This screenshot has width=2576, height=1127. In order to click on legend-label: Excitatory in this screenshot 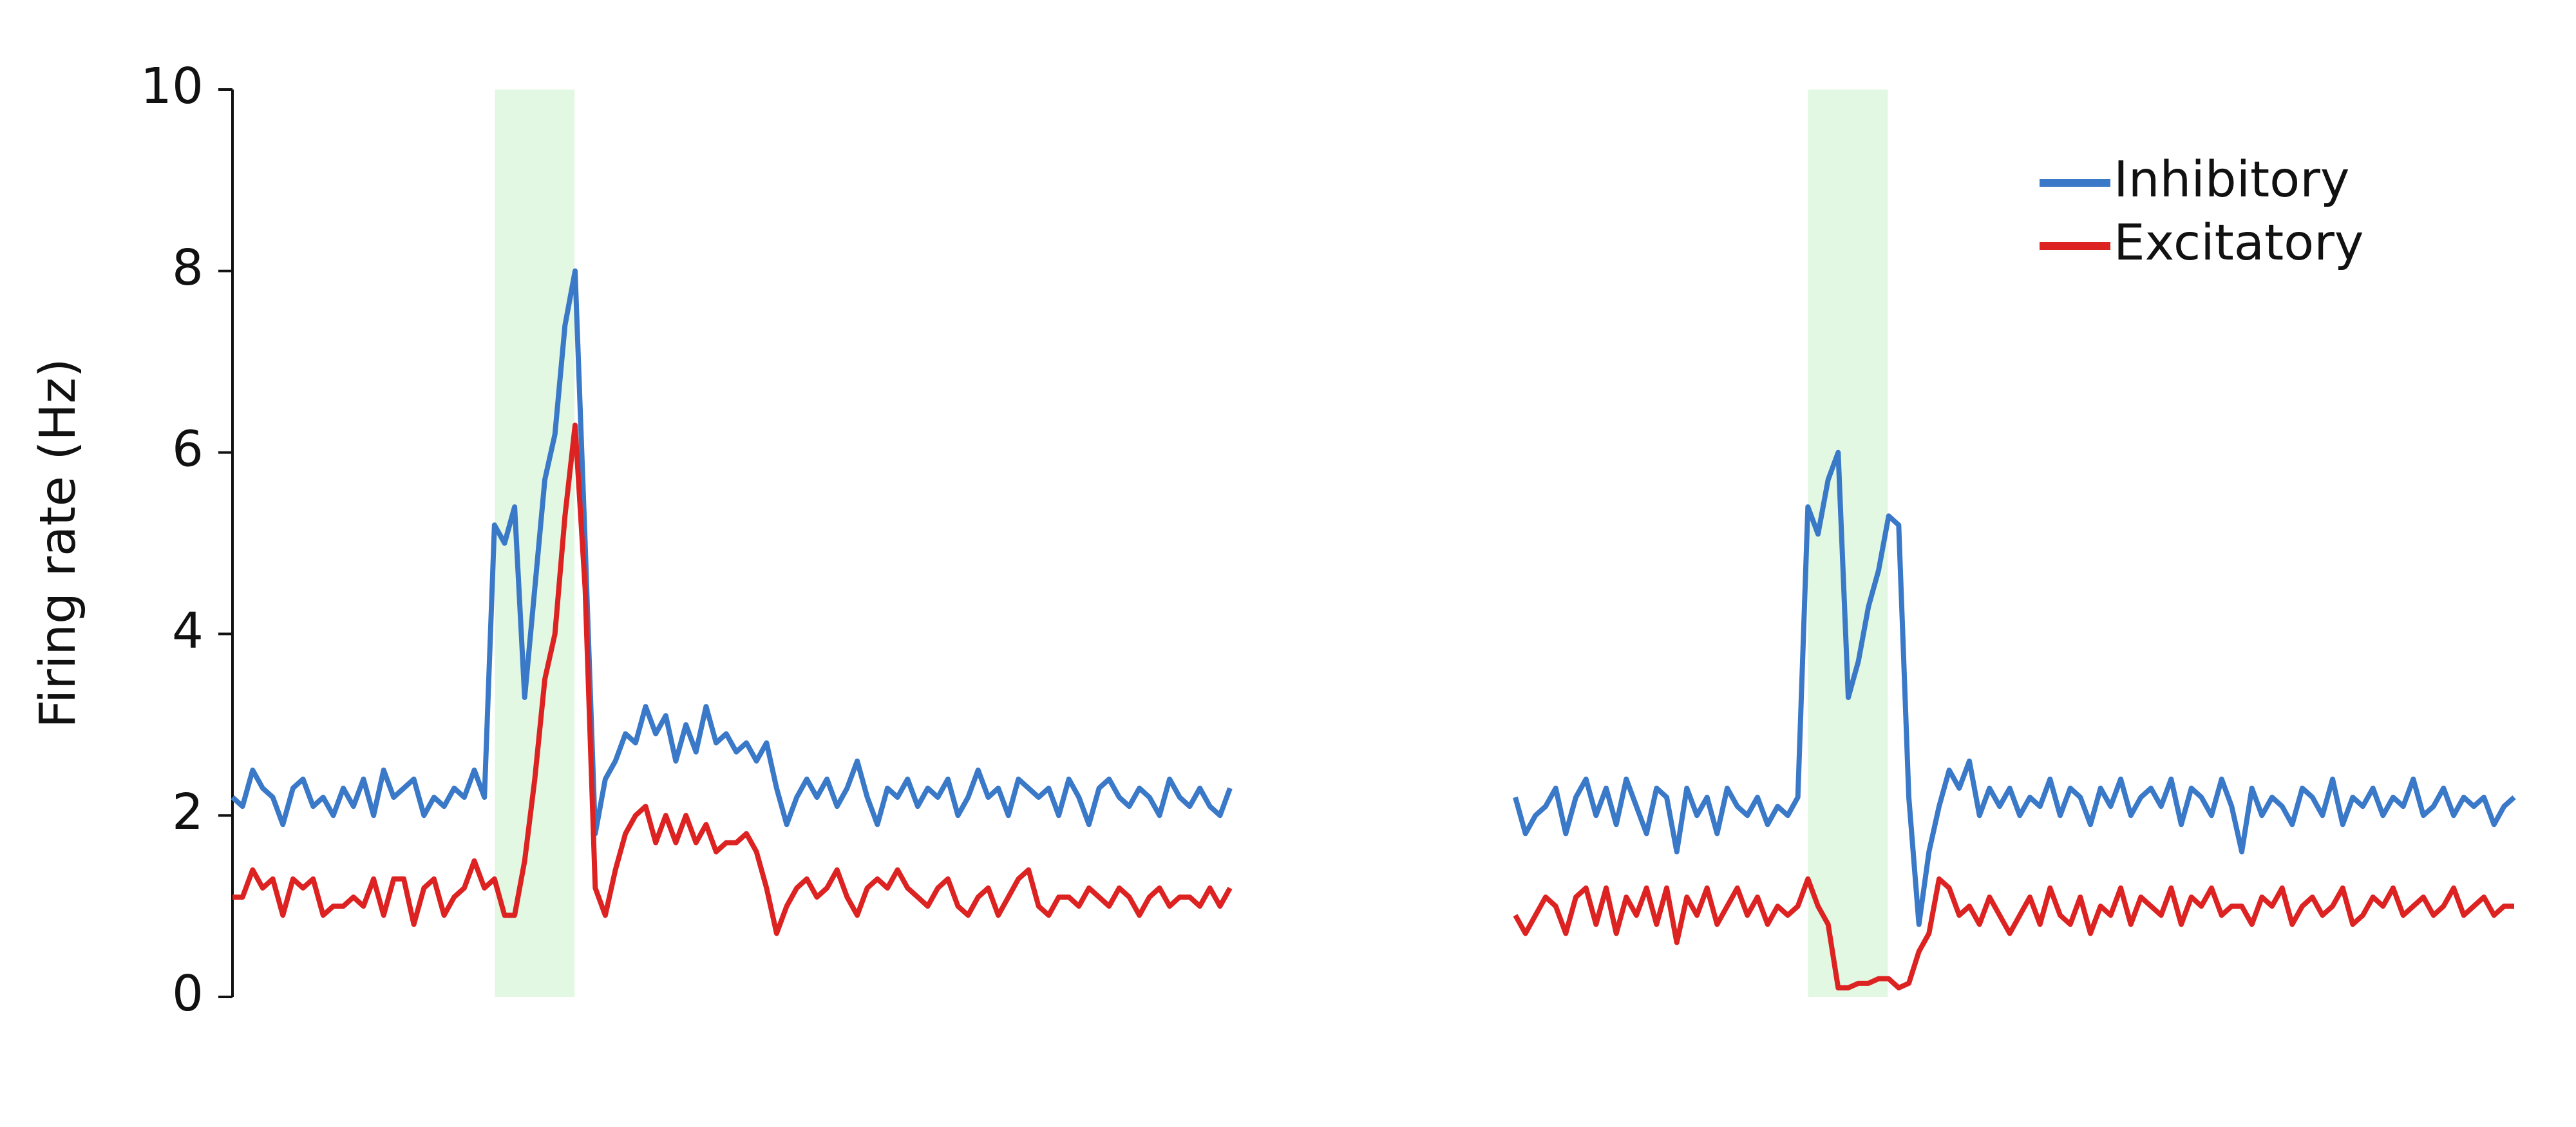, I will do `click(2239, 243)`.